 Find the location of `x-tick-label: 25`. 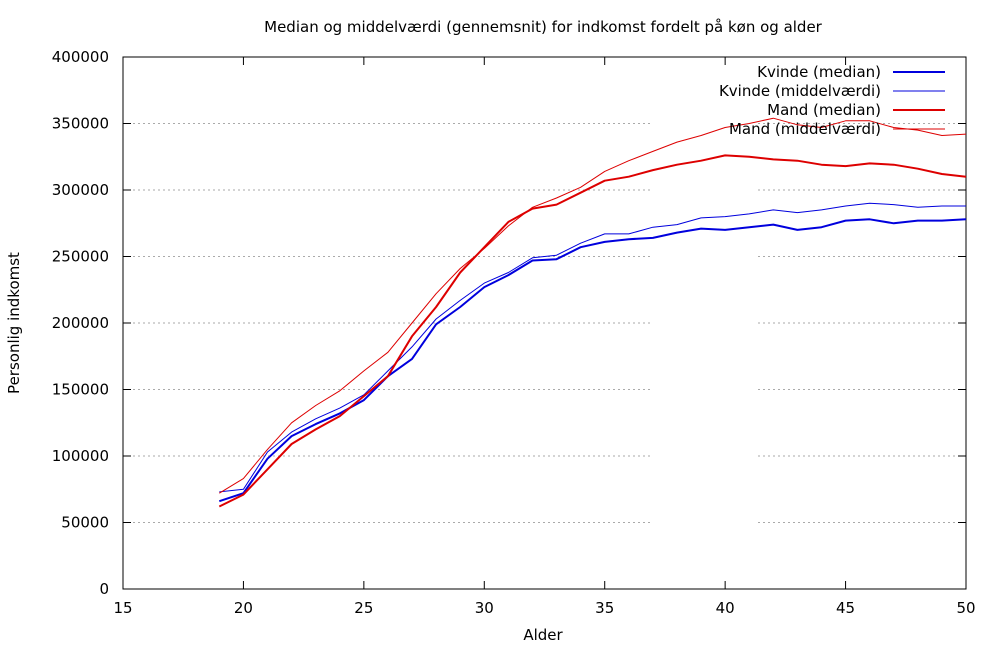

x-tick-label: 25 is located at coordinates (363, 608).